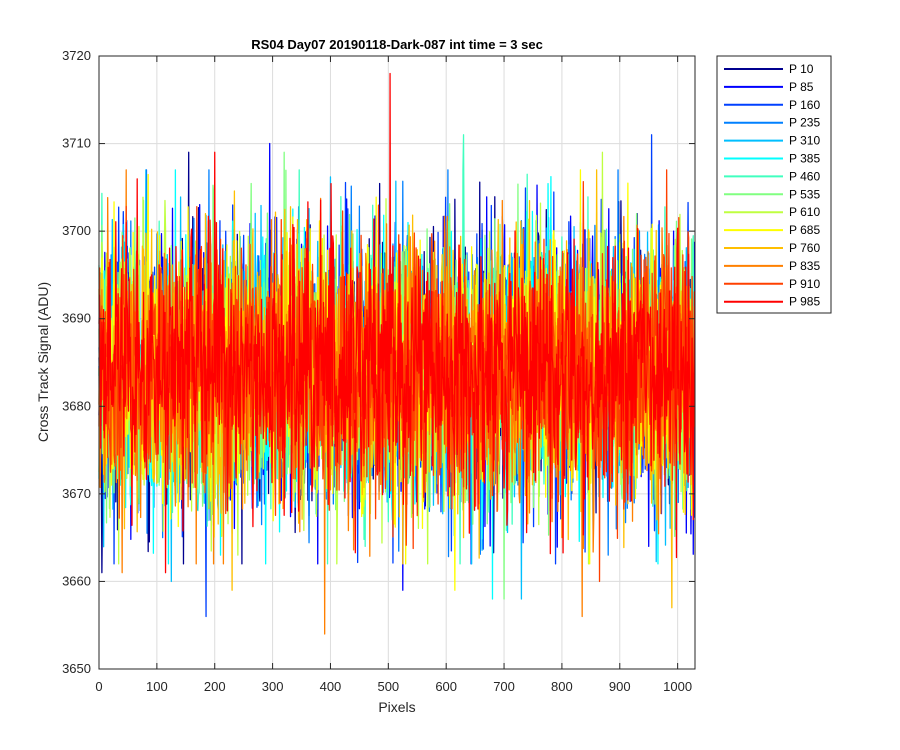 The width and height of the screenshot is (900, 750). I want to click on y-axis-label: Cross Track Signal (ADU), so click(43, 362).